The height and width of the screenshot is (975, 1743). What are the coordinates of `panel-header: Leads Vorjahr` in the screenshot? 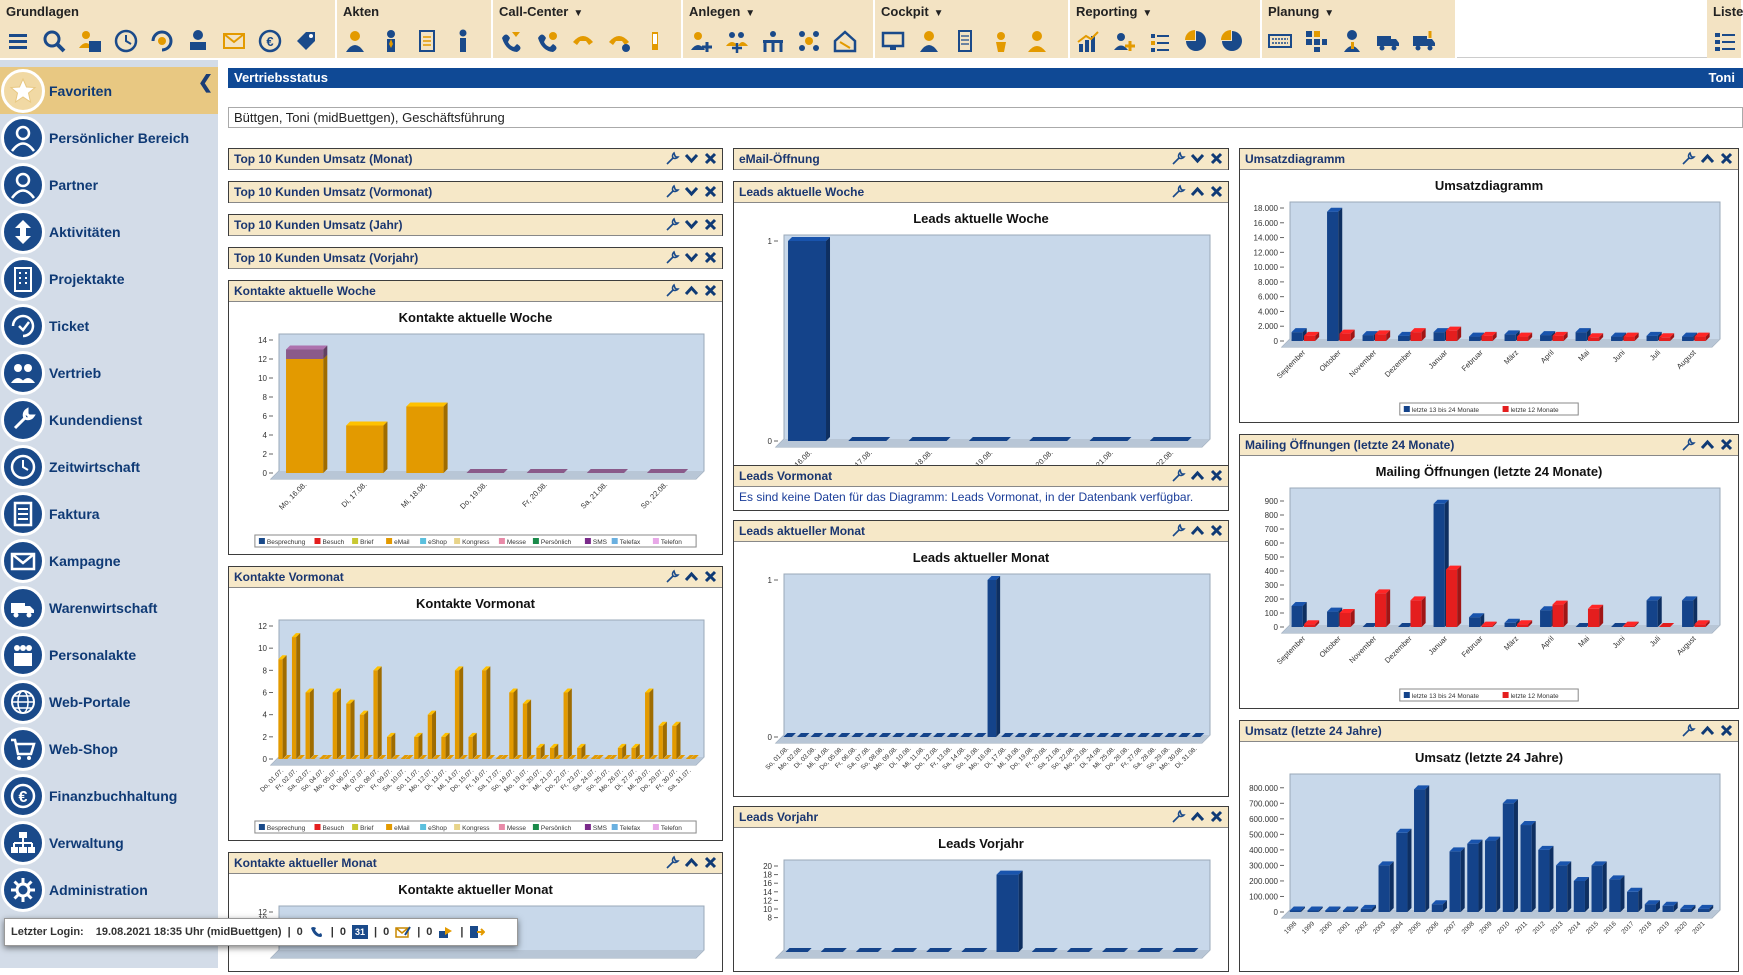 It's located at (981, 817).